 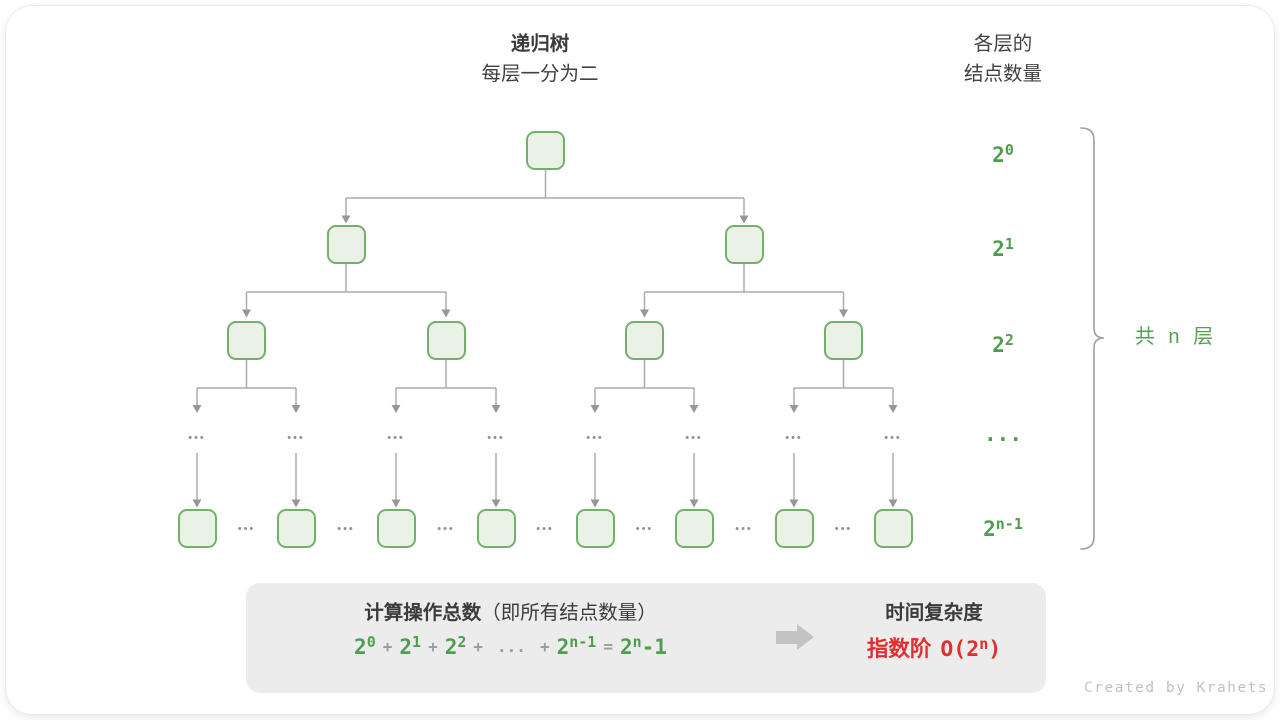 I want to click on level-count-label-1: 21, so click(x=1003, y=248).